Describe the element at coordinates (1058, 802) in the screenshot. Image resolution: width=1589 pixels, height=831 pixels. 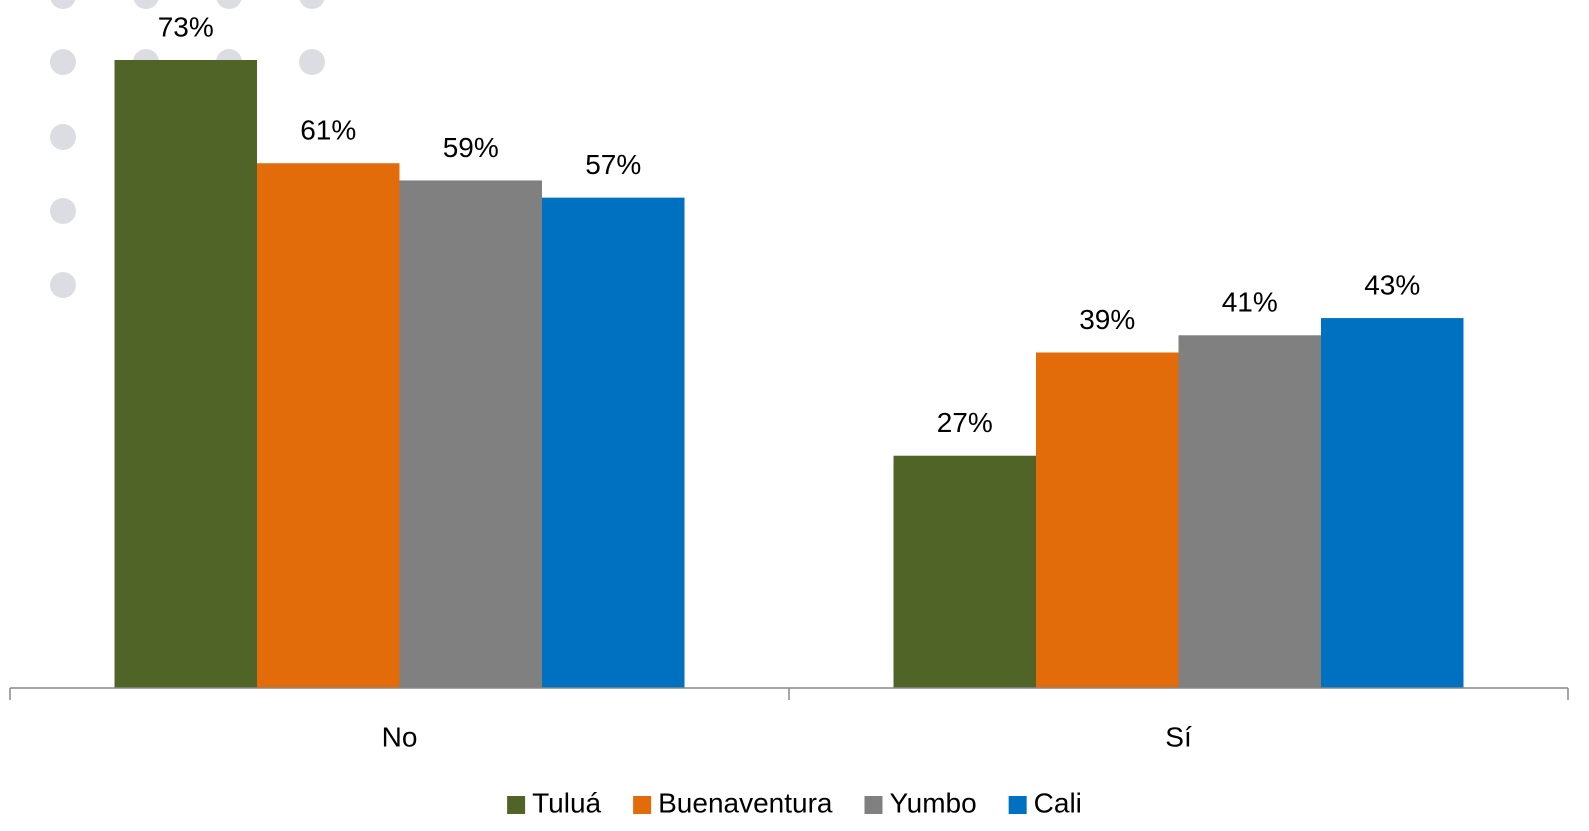
I see `legend-label: Cali` at that location.